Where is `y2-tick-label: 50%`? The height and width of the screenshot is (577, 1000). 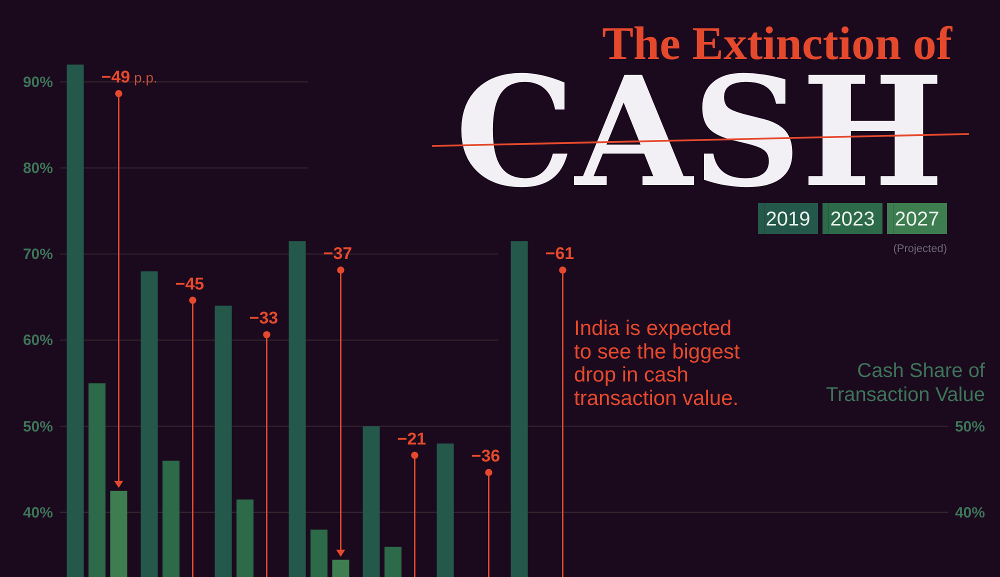
y2-tick-label: 50% is located at coordinates (969, 427).